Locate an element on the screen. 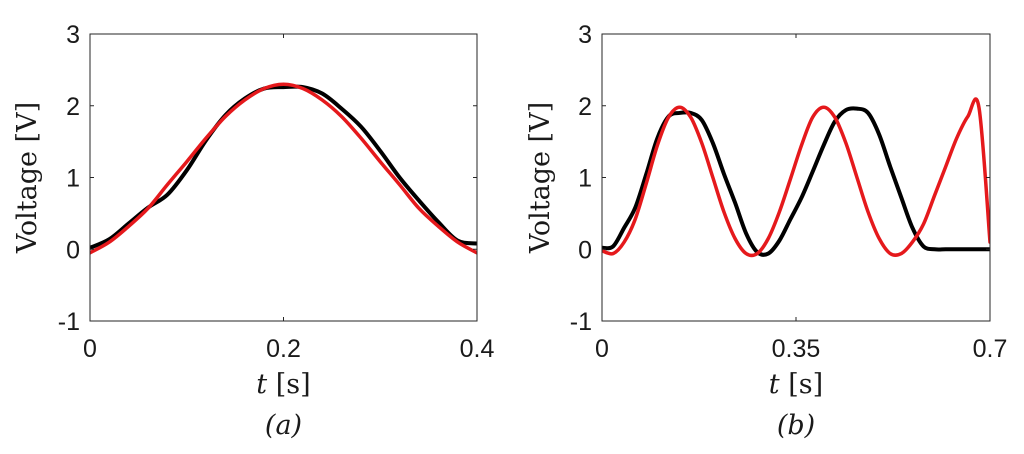  panel-label: (b) is located at coordinates (796, 425).